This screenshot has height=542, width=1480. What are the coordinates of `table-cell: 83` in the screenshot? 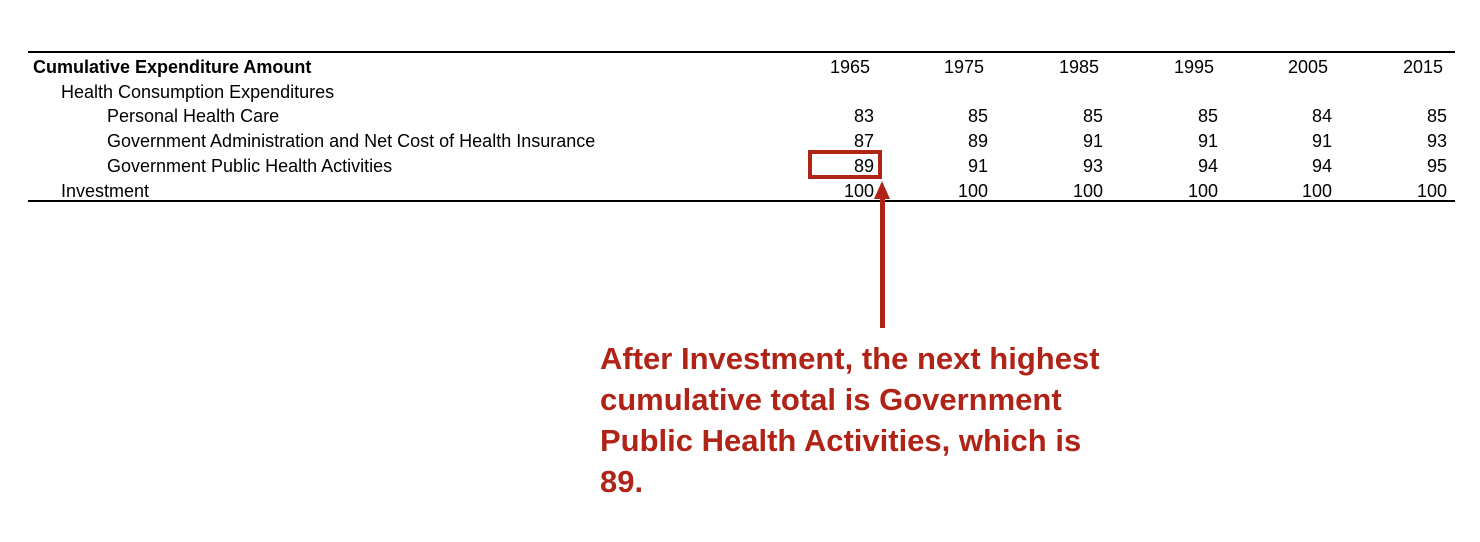 It's located at (863, 116).